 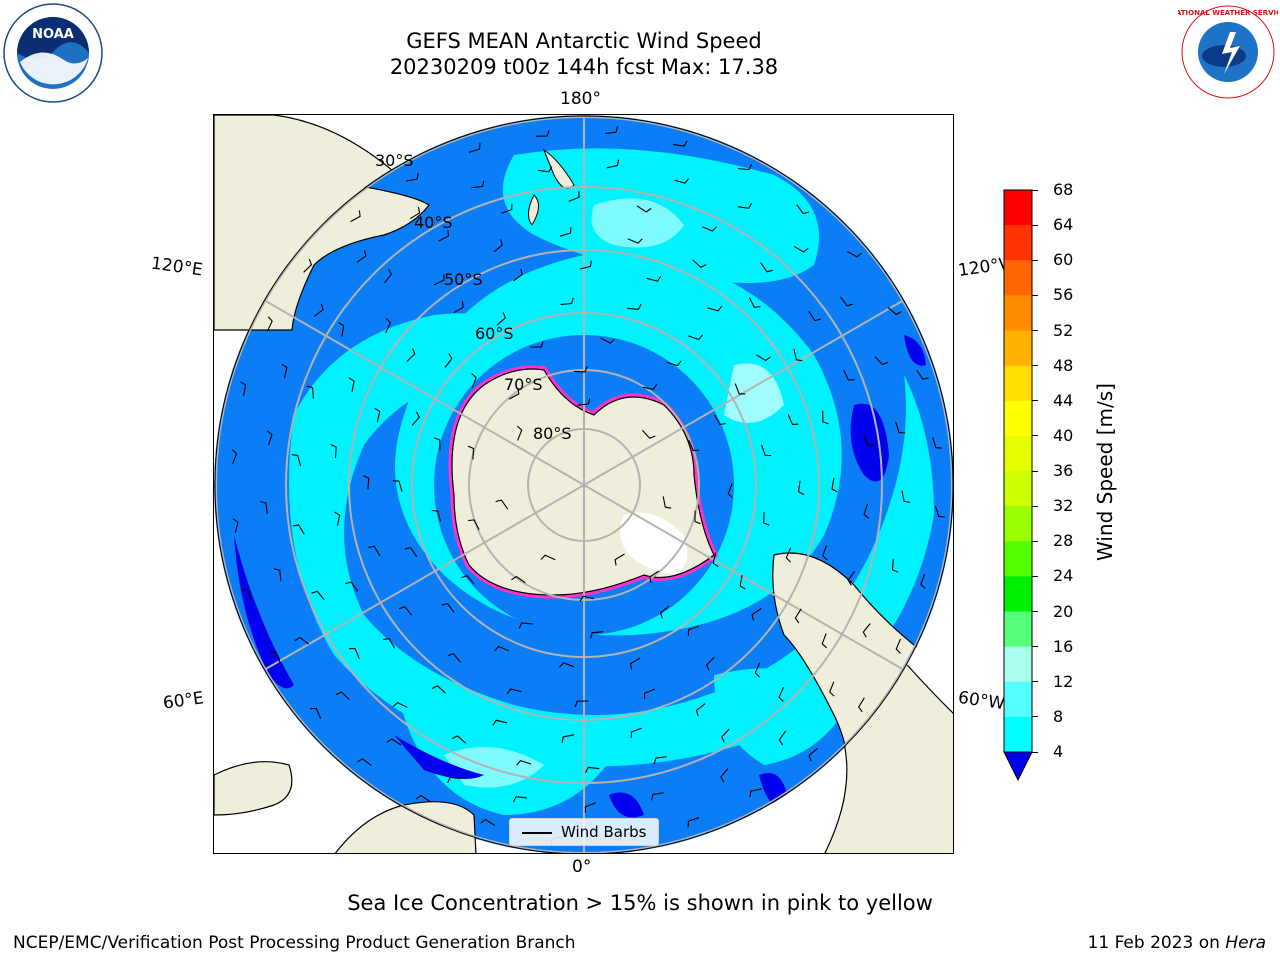 What do you see at coordinates (1245, 943) in the screenshot?
I see `credit-machine: Hera` at bounding box center [1245, 943].